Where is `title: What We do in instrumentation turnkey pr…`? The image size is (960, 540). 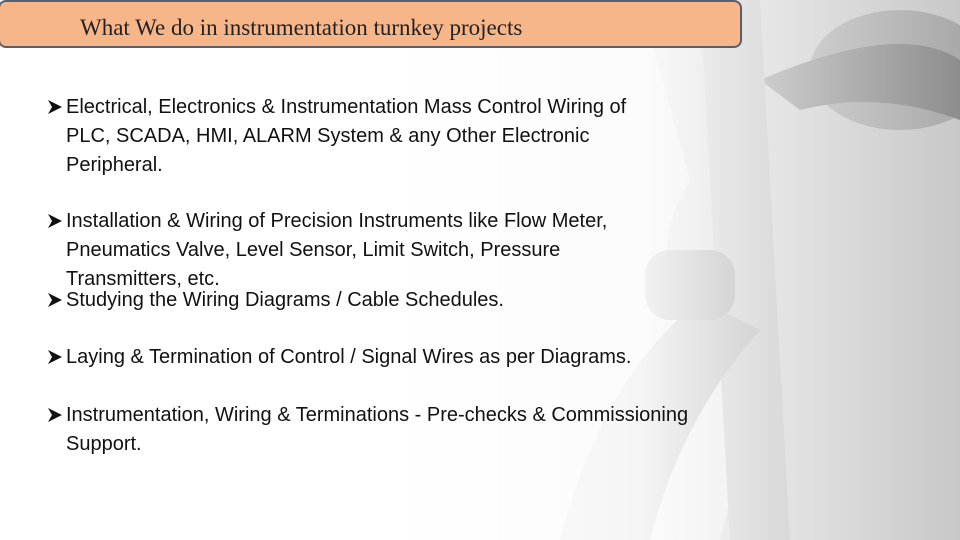 title: What We do in instrumentation turnkey pr… is located at coordinates (301, 27).